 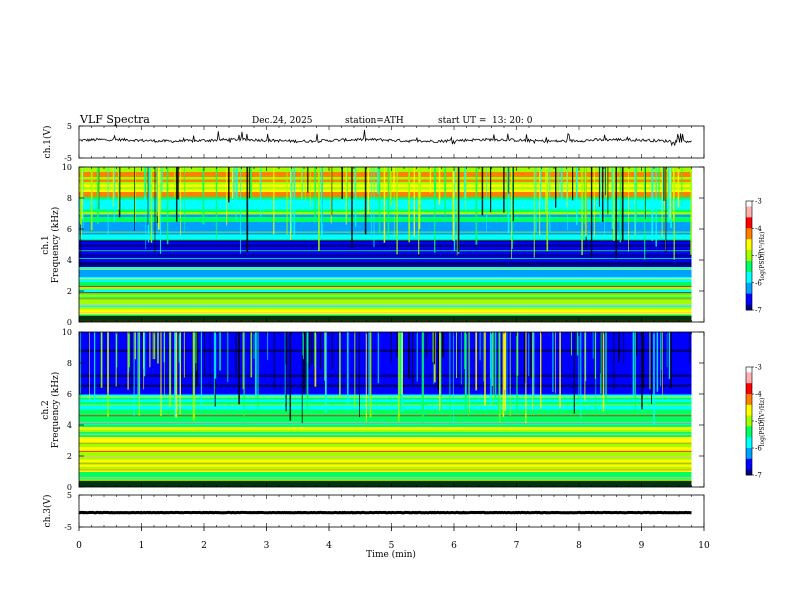 What do you see at coordinates (758, 368) in the screenshot?
I see `ch2-colorbar-tick-label: -3` at bounding box center [758, 368].